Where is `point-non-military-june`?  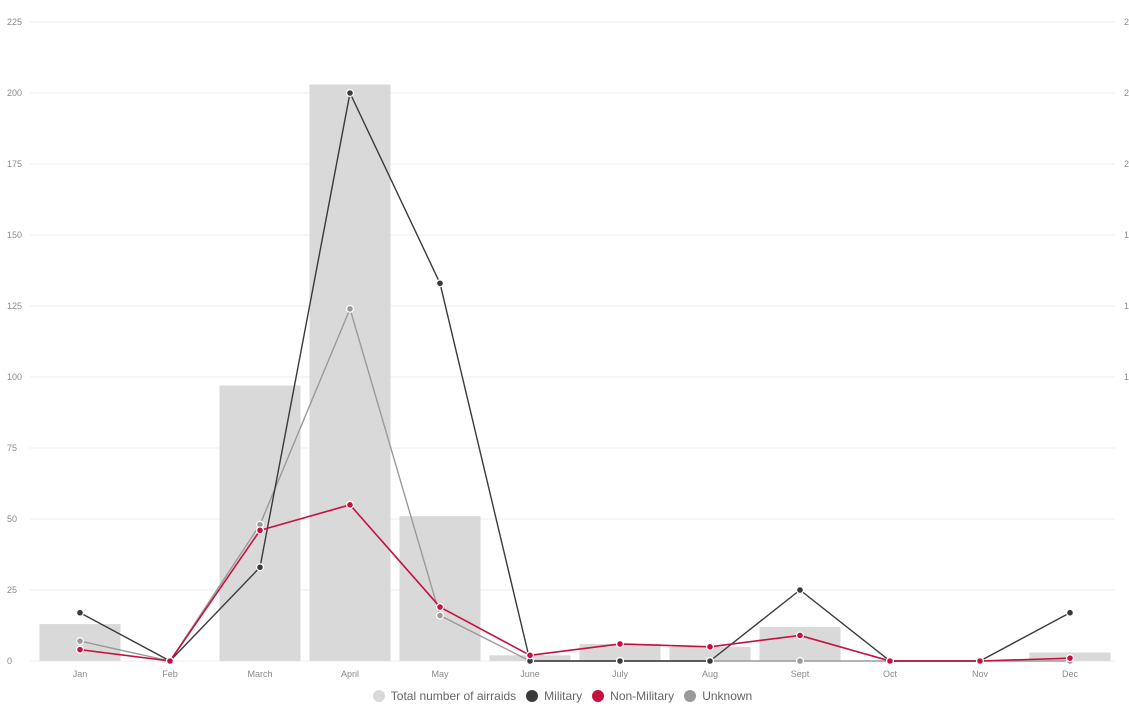
point-non-military-june is located at coordinates (529, 655).